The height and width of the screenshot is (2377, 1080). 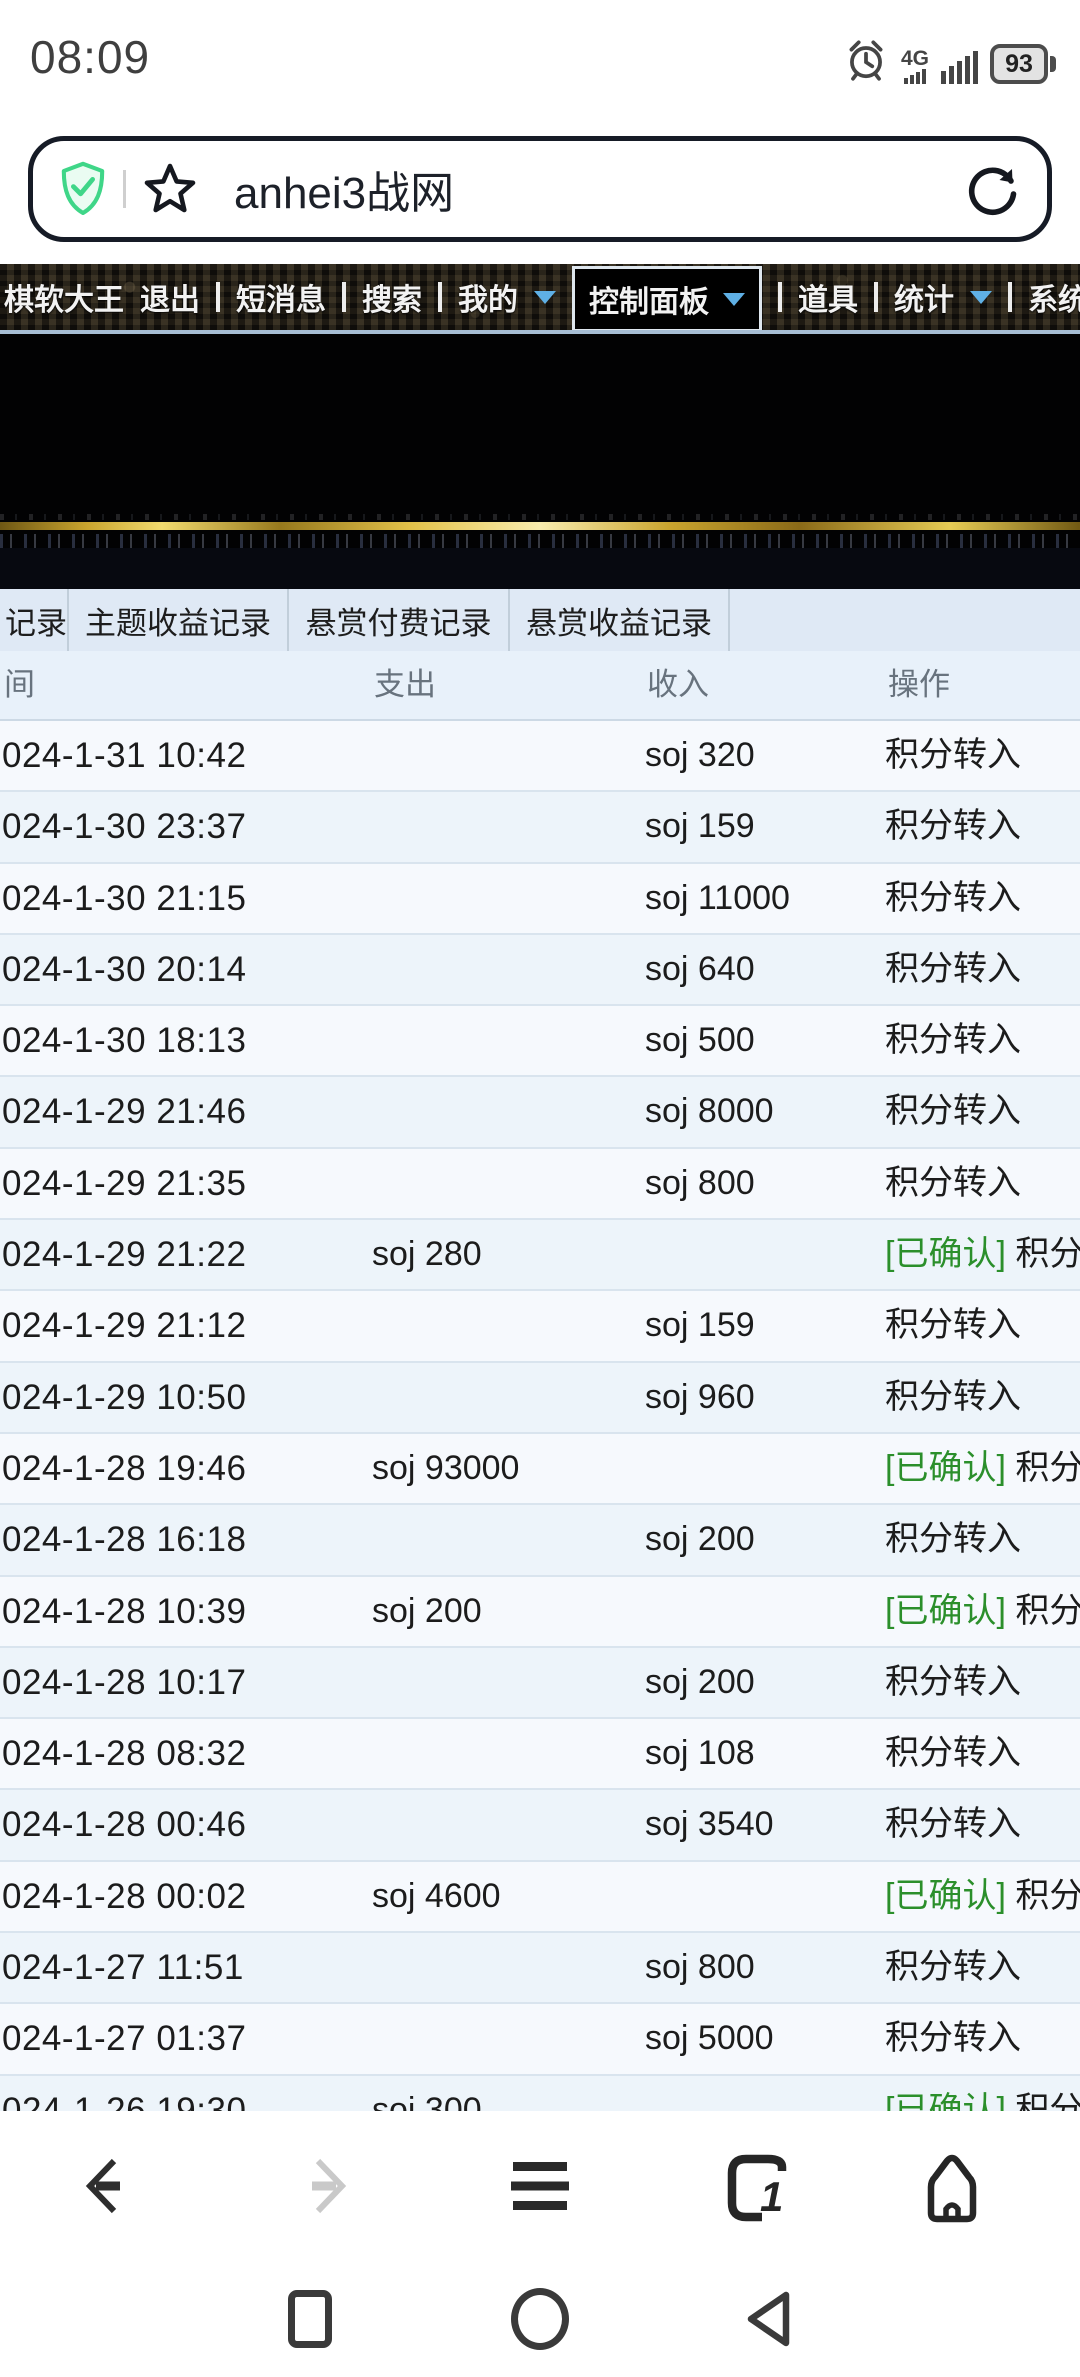 What do you see at coordinates (36, 623) in the screenshot?
I see `tab-label: 记录` at bounding box center [36, 623].